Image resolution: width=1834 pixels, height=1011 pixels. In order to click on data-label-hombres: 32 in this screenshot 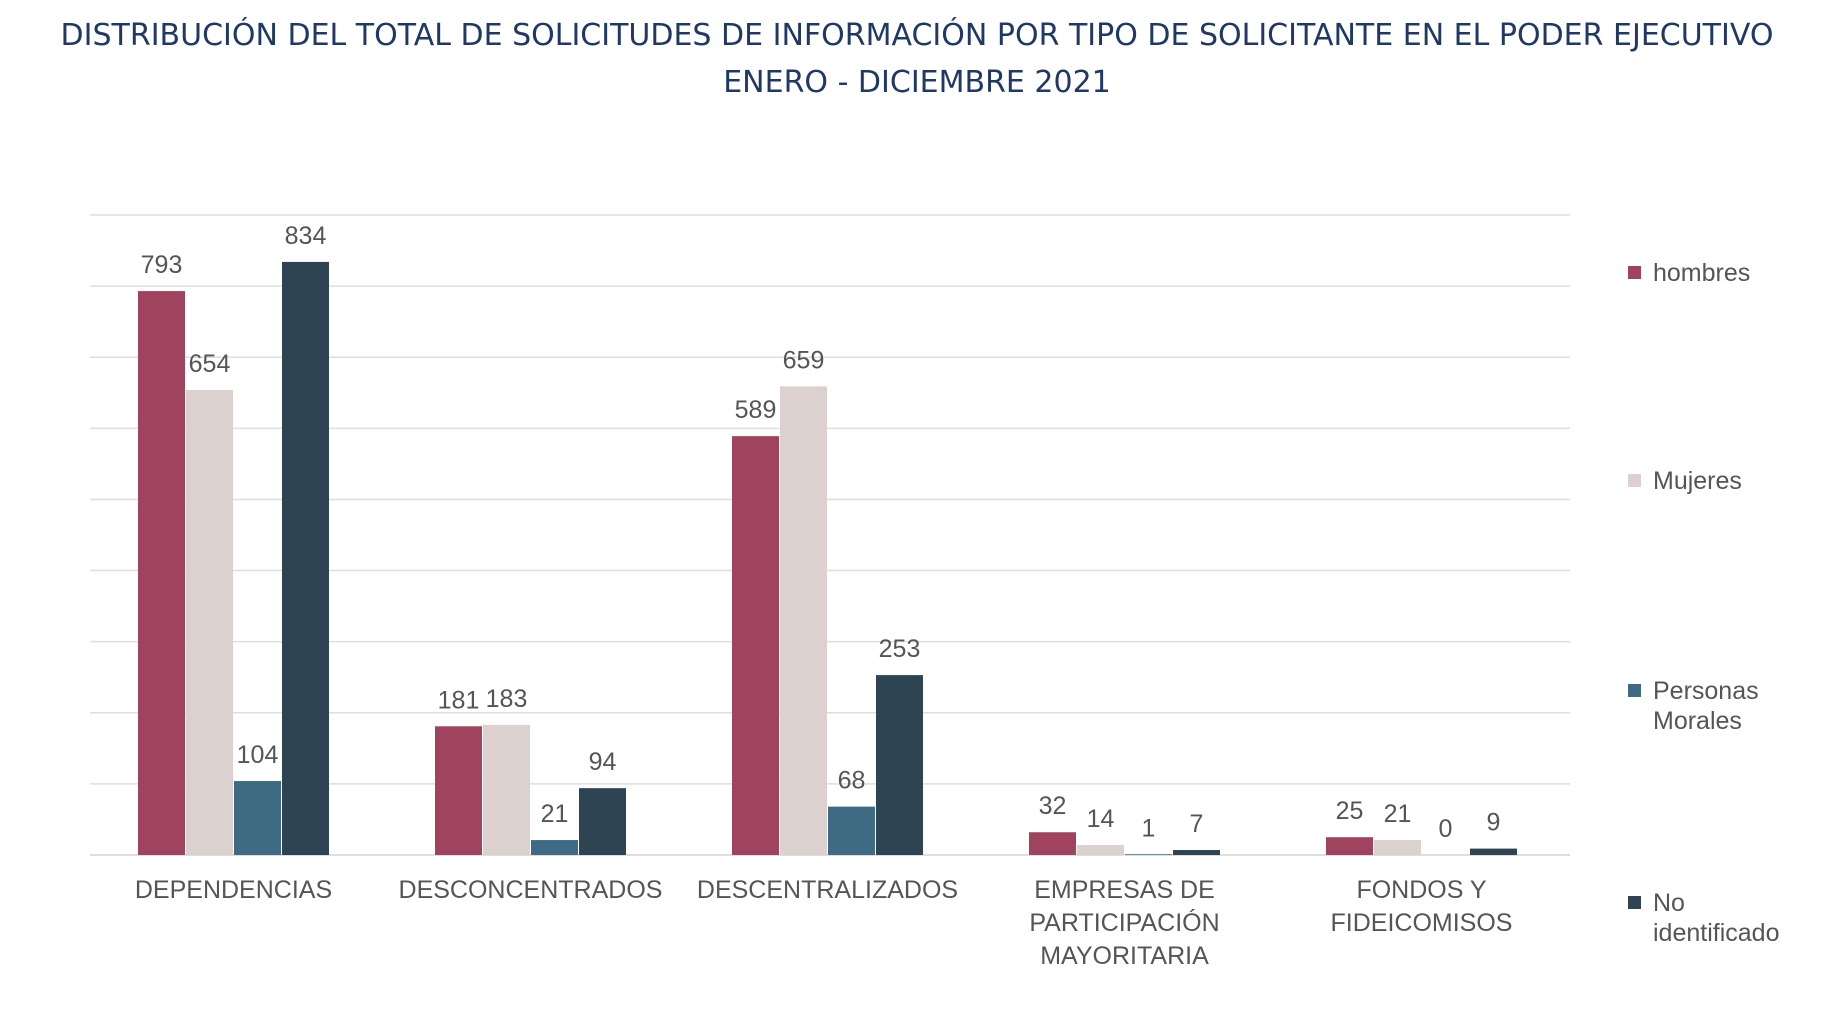, I will do `click(1053, 806)`.